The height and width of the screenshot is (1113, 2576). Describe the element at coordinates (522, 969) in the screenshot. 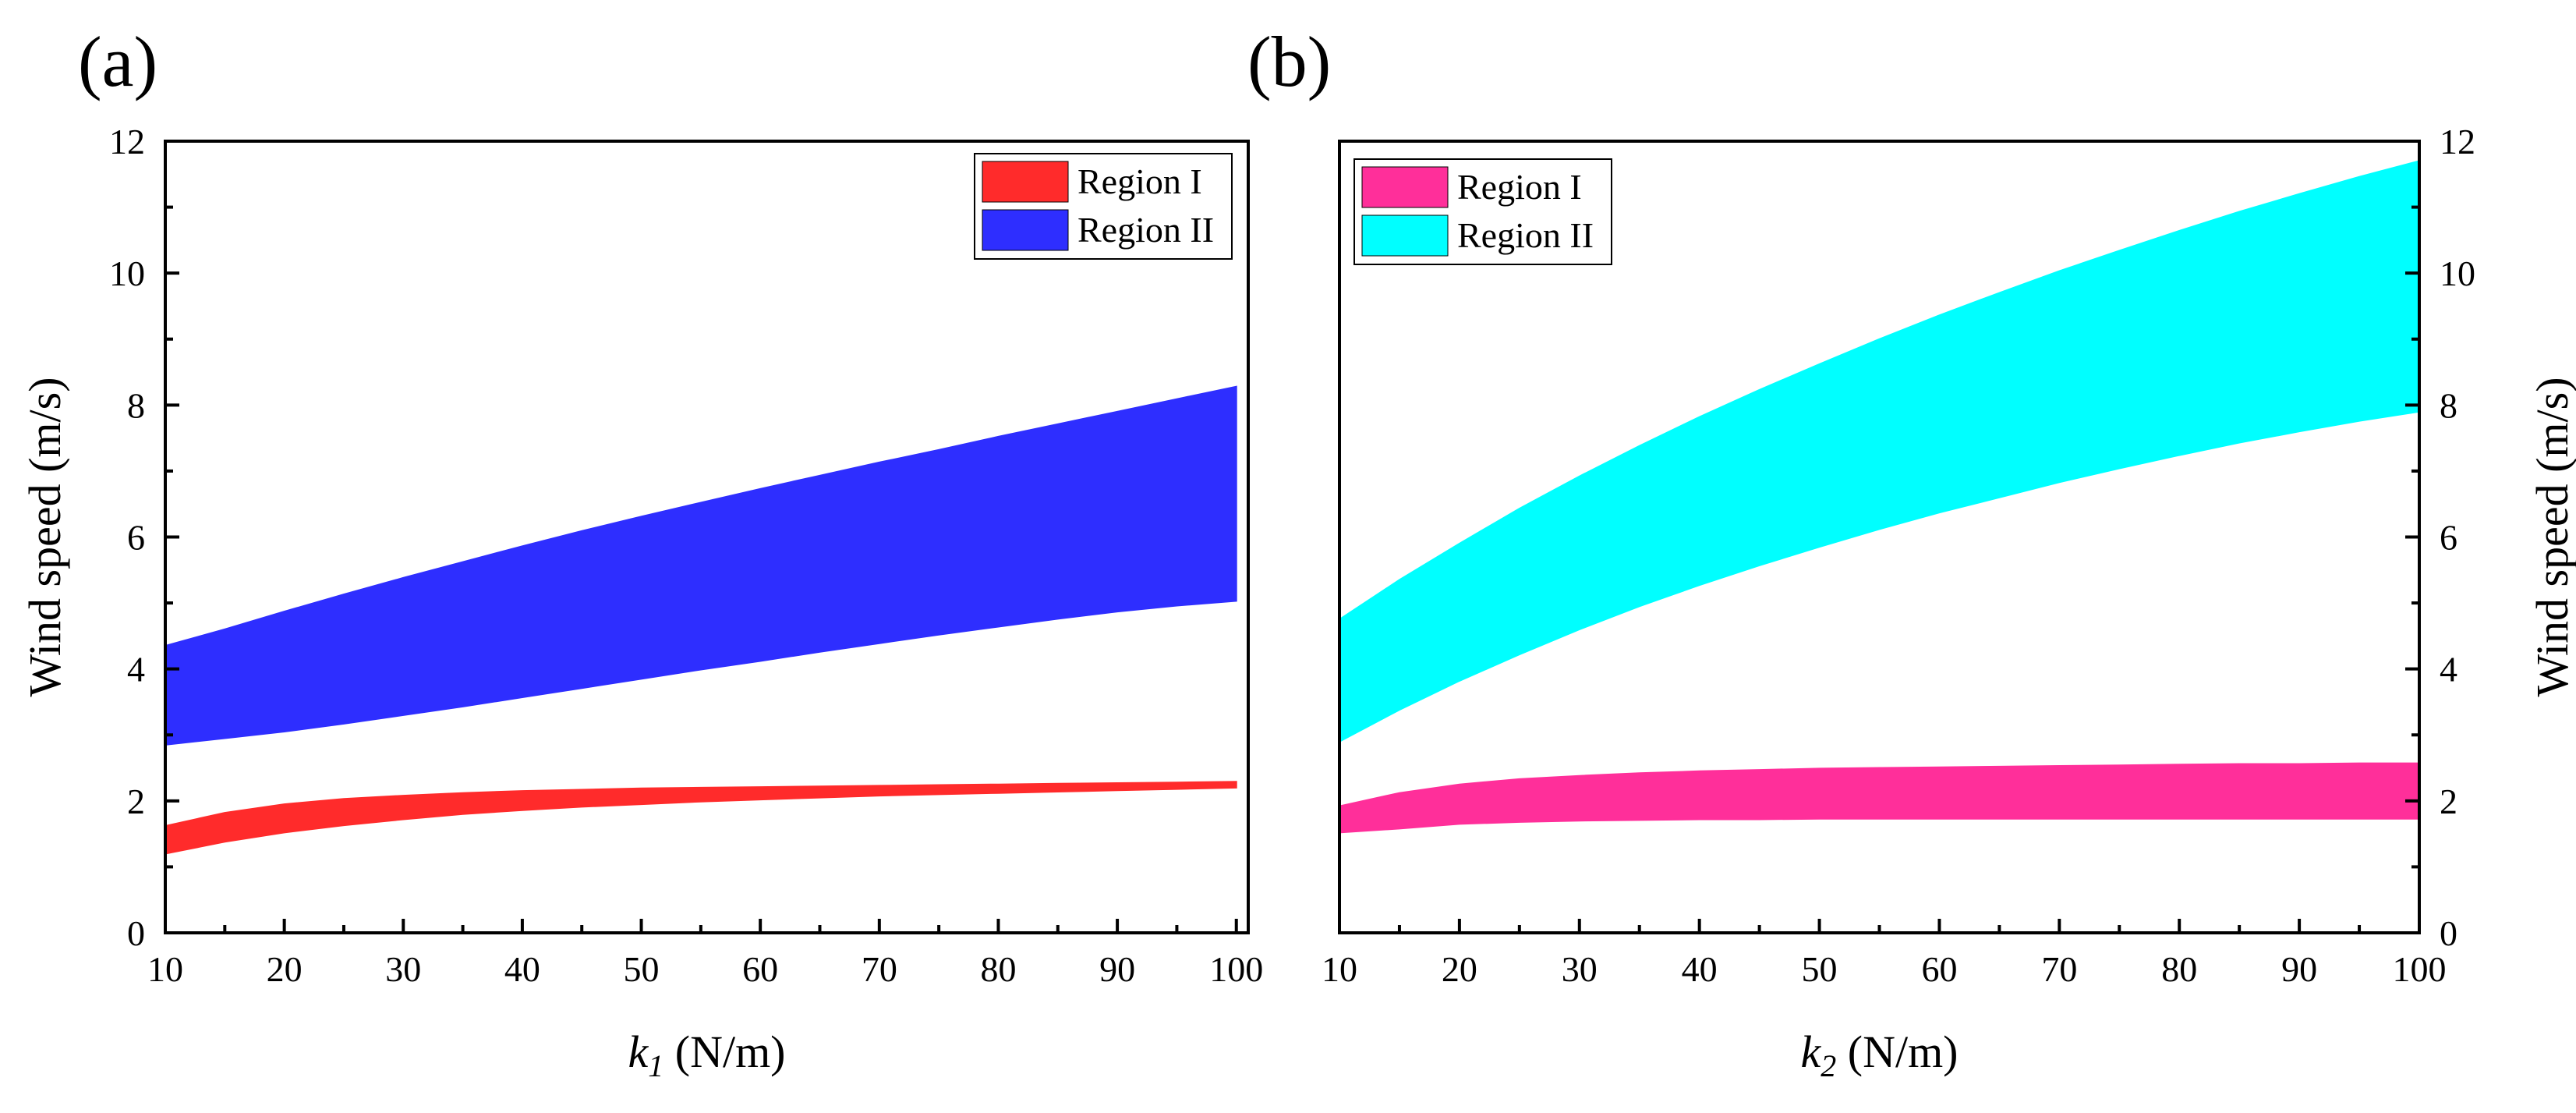

I see `panel-a-x-tick-label: 40` at that location.